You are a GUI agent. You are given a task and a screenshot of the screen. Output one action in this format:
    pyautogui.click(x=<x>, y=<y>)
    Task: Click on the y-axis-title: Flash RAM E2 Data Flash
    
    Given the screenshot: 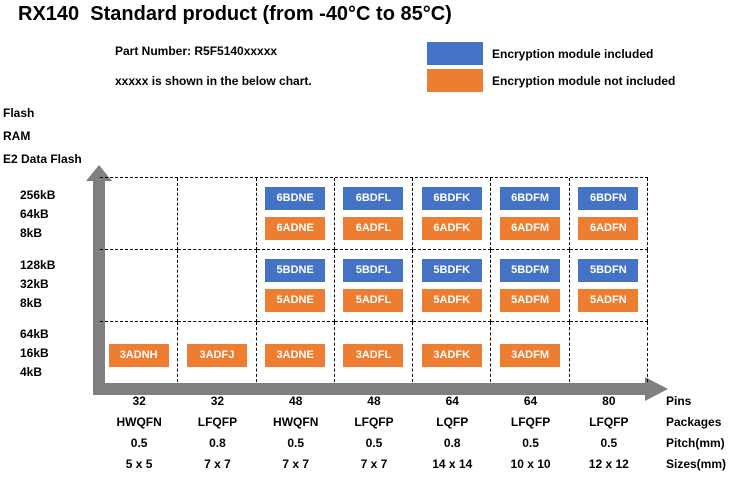 What is the action you would take?
    pyautogui.click(x=42, y=136)
    